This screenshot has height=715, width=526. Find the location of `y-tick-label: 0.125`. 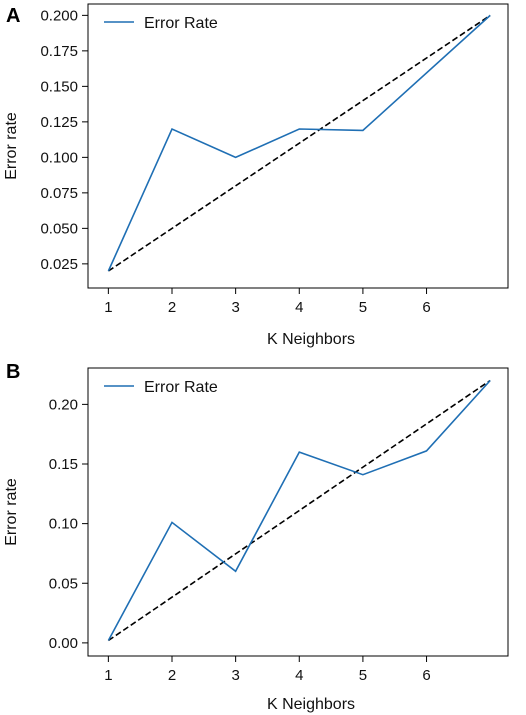

y-tick-label: 0.125 is located at coordinates (59, 122).